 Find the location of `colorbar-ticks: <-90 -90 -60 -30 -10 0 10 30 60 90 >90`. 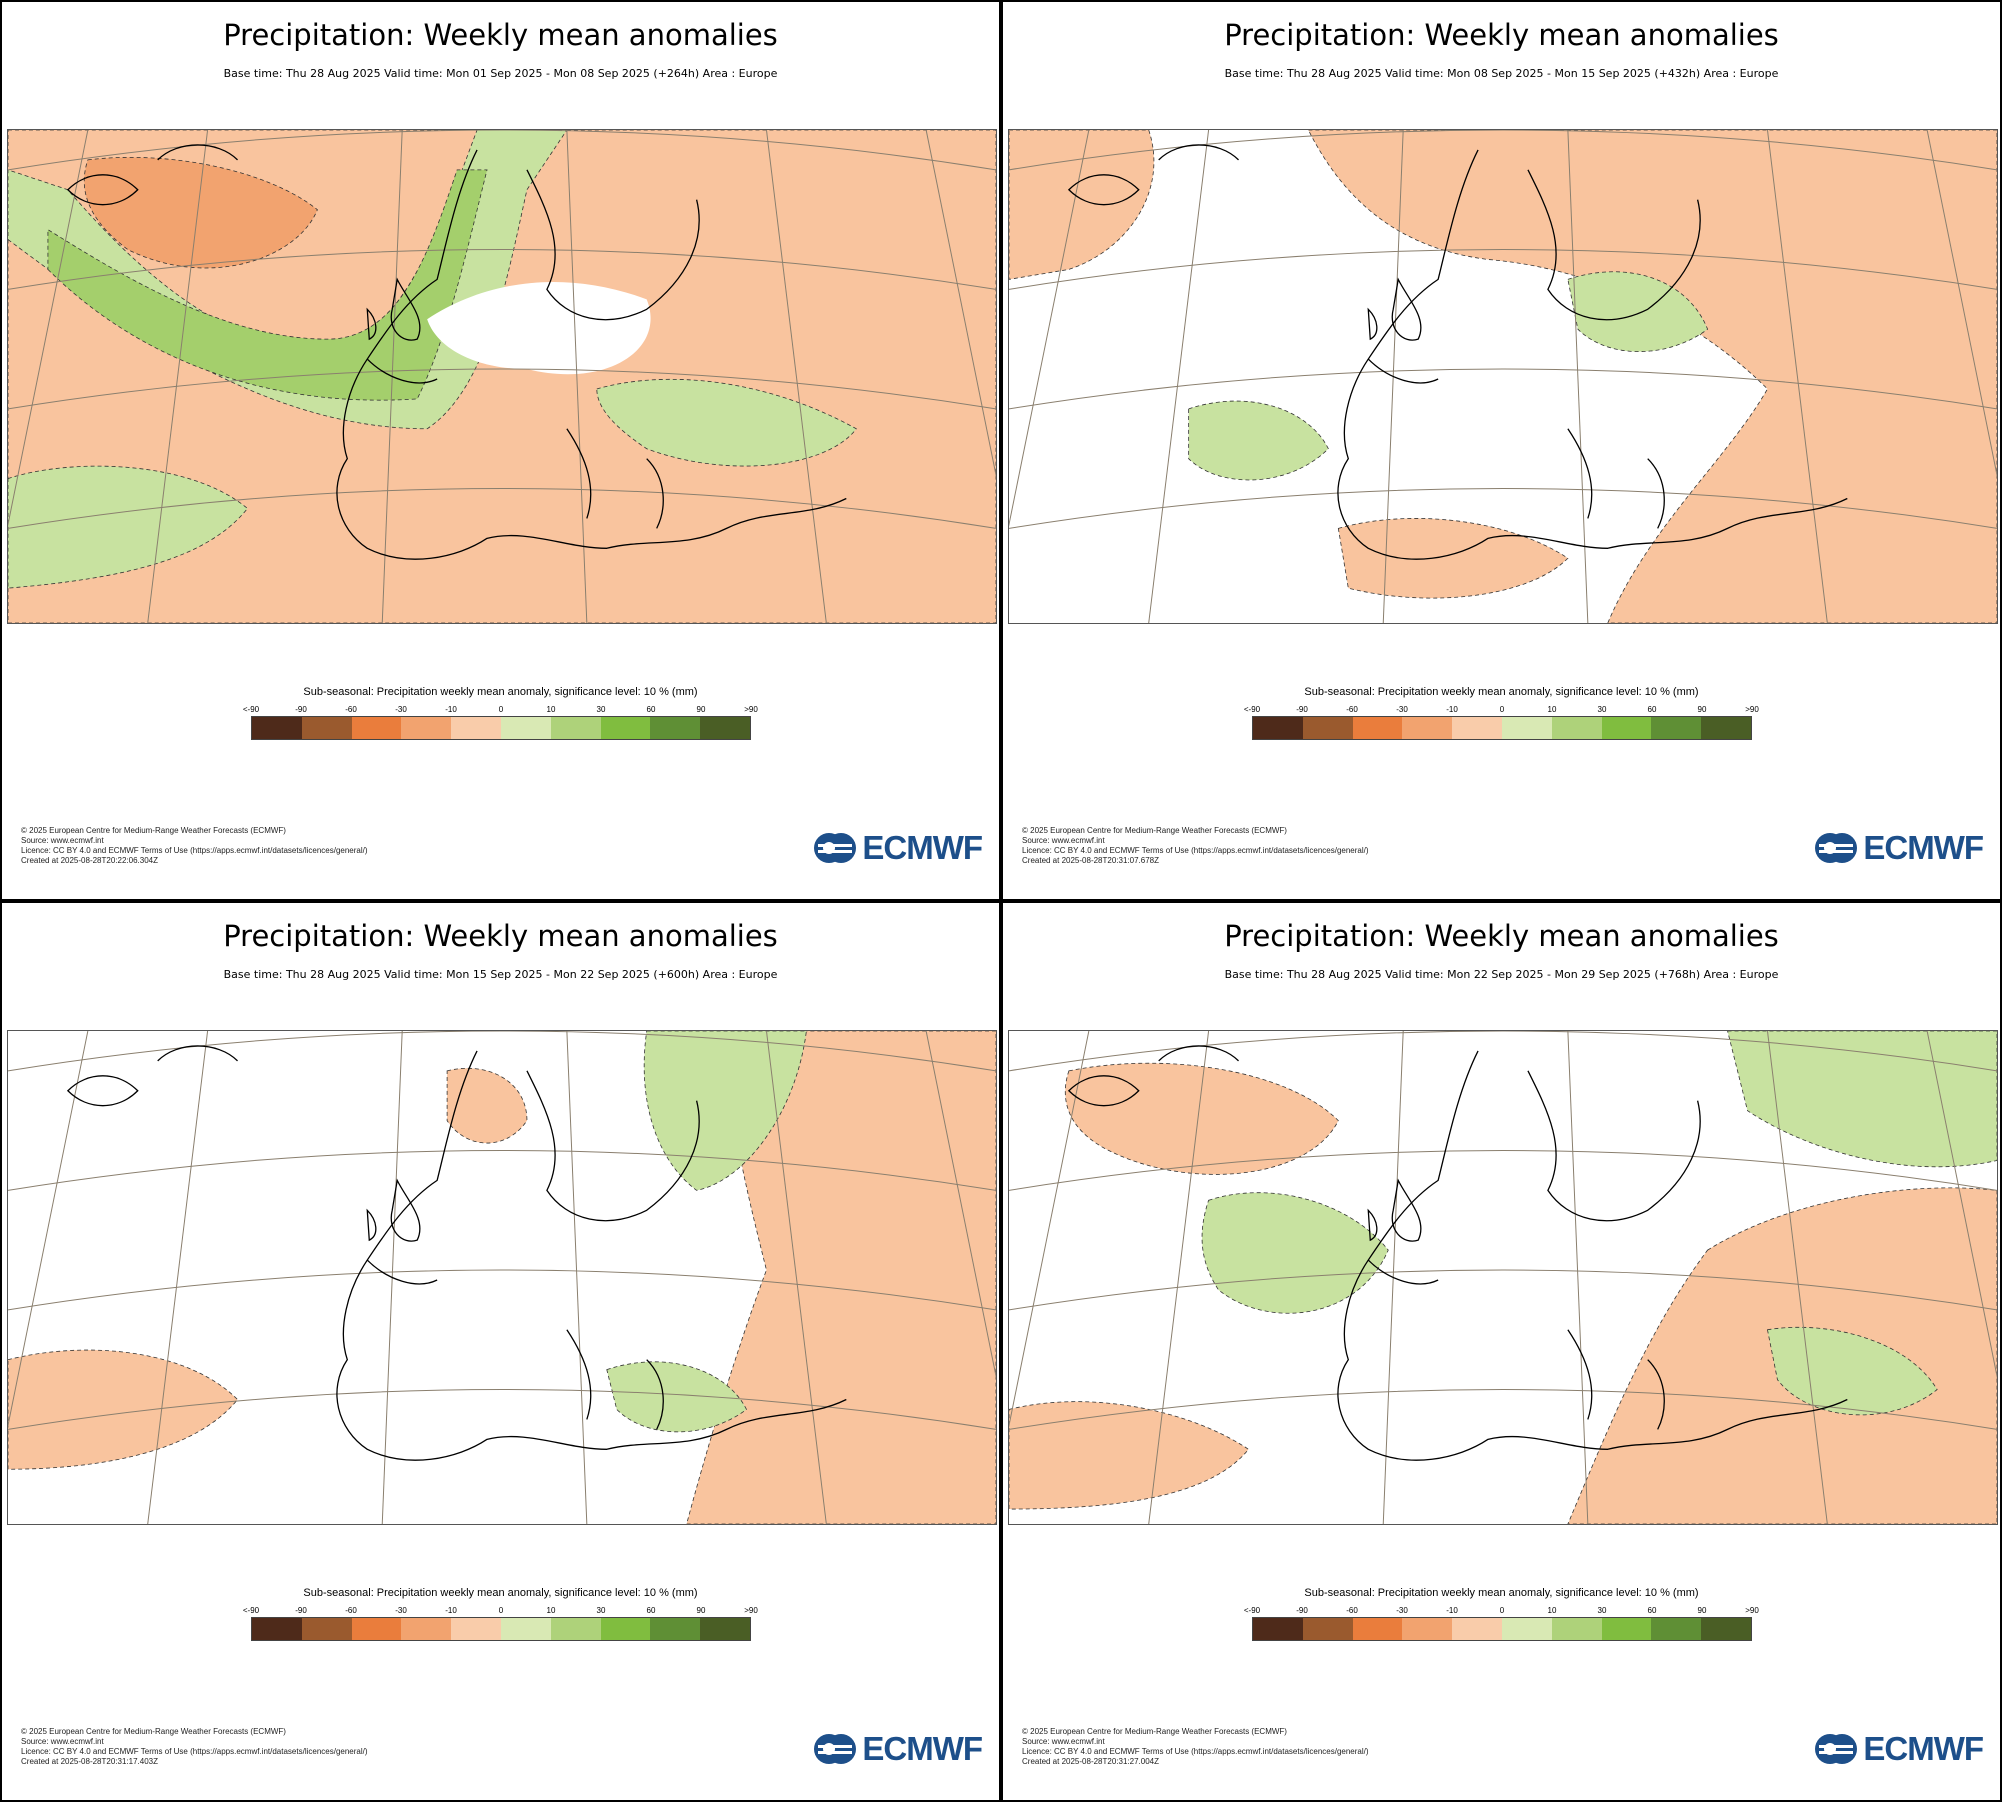

colorbar-ticks: <-90 -90 -60 -30 -10 0 10 30 60 90 >90 is located at coordinates (1501, 711).